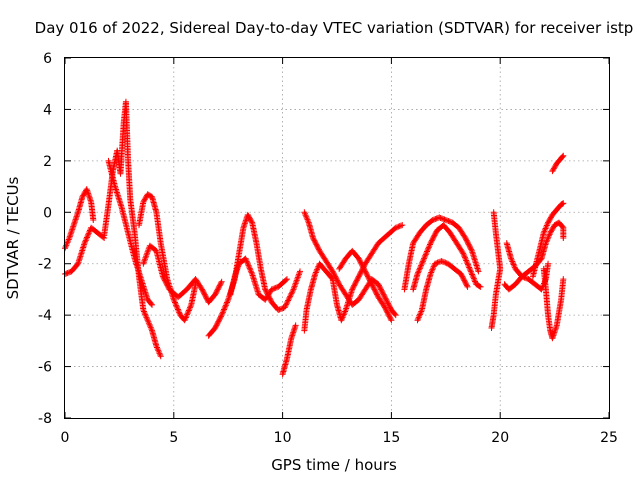 This screenshot has height=480, width=640. What do you see at coordinates (500, 438) in the screenshot?
I see `x-tick-label: 20` at bounding box center [500, 438].